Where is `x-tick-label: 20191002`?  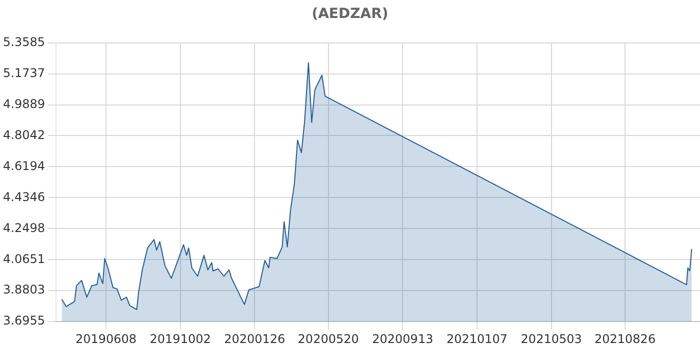
x-tick-label: 20191002 is located at coordinates (180, 339).